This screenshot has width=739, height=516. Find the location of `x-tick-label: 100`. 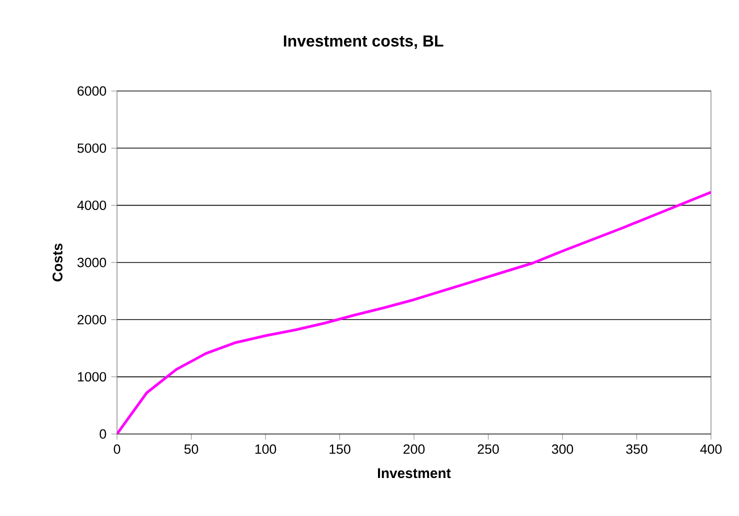

x-tick-label: 100 is located at coordinates (265, 449).